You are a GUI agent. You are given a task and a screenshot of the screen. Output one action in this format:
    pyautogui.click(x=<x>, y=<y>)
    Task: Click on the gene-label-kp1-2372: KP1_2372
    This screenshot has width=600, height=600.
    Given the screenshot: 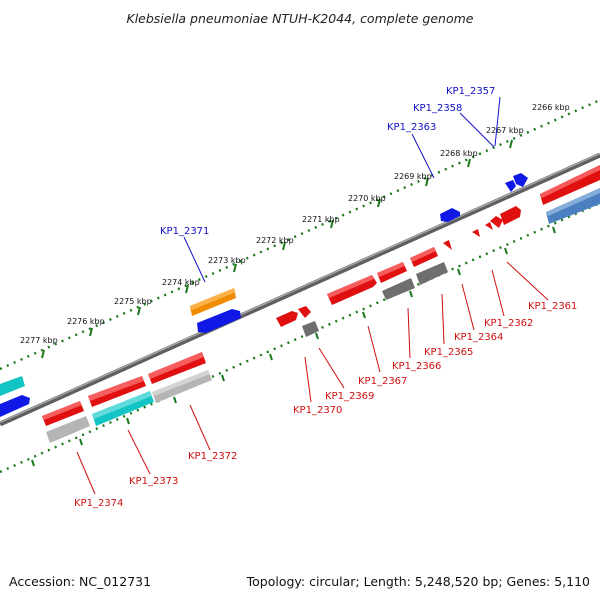 What is the action you would take?
    pyautogui.click(x=212, y=456)
    